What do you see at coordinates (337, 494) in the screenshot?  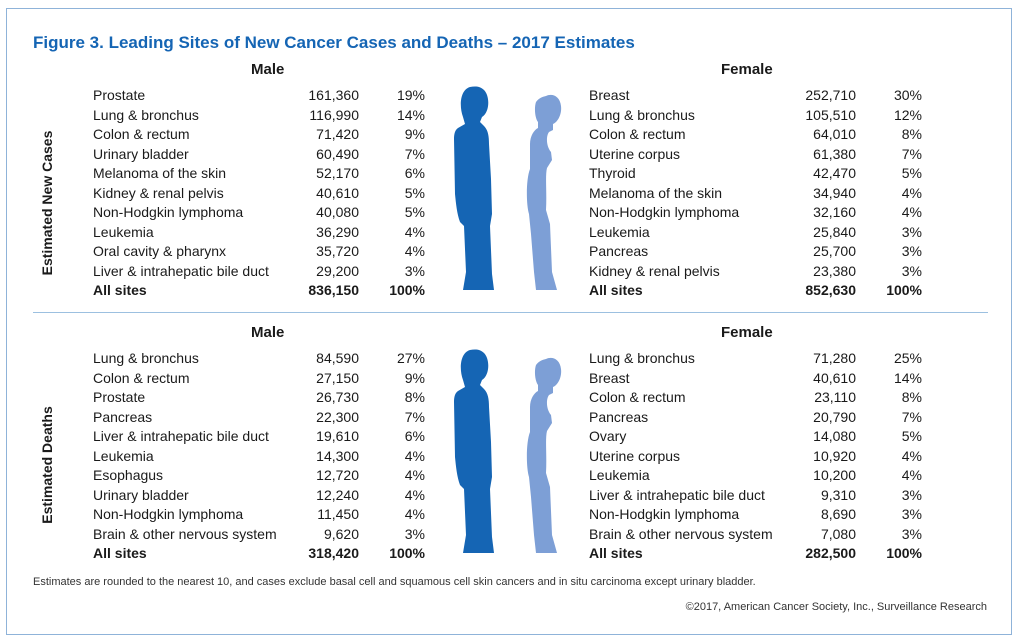 I see `case-count: 12,240` at bounding box center [337, 494].